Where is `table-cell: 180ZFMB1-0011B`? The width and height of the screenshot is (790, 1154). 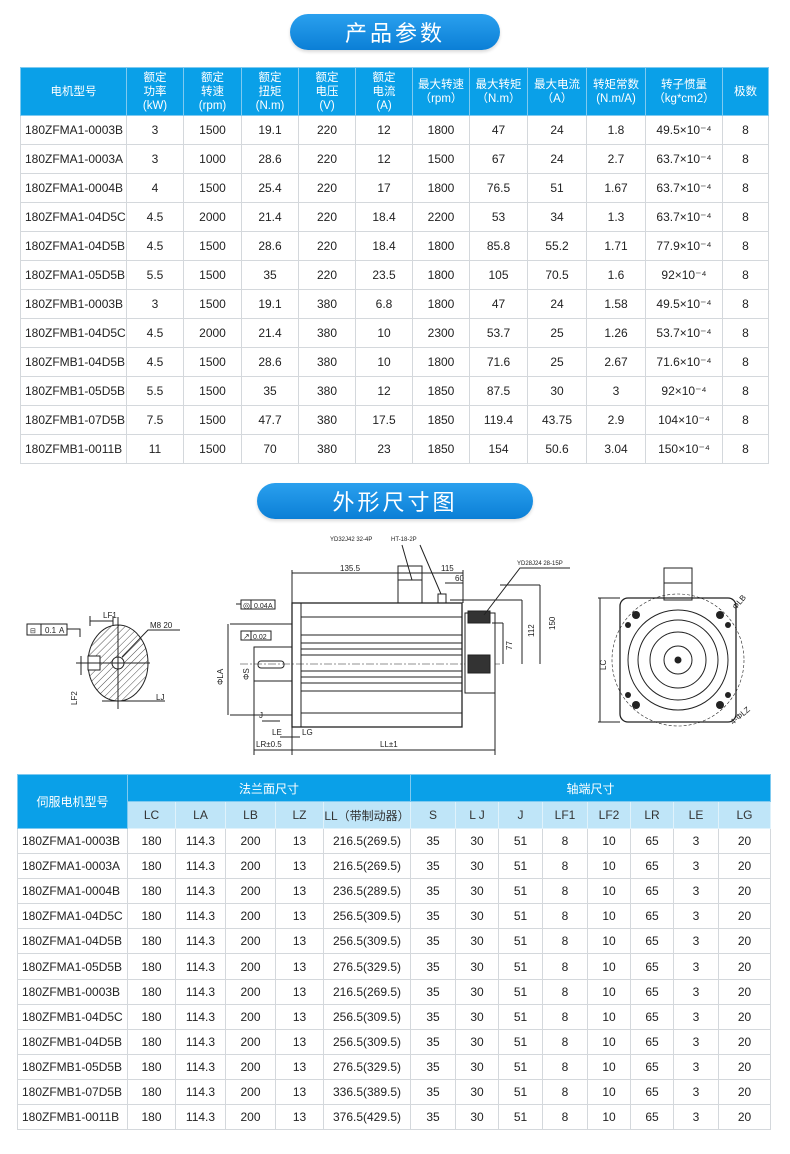
table-cell: 180ZFMB1-0011B is located at coordinates (73, 449).